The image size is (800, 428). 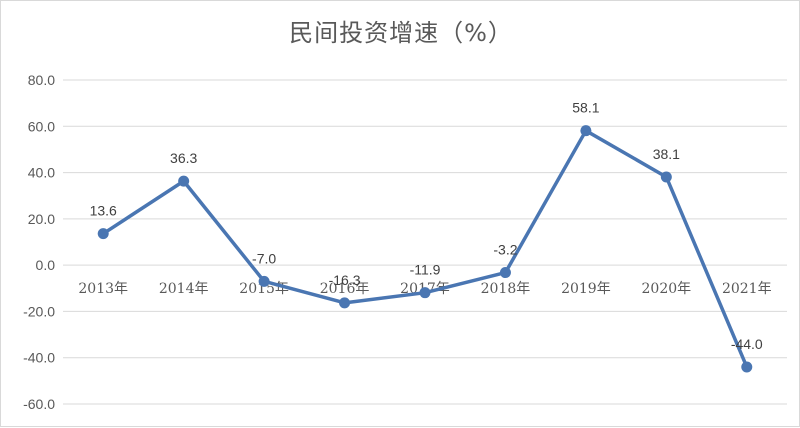 I want to click on y-tick-label: 40.0, so click(x=41, y=173).